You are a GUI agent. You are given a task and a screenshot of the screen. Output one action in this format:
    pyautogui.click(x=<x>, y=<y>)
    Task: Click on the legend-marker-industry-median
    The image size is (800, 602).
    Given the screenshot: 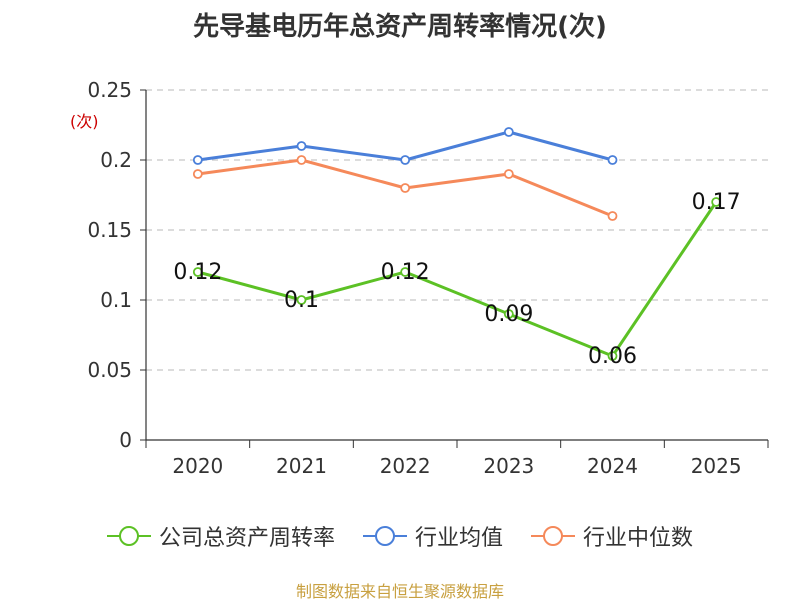 What is the action you would take?
    pyautogui.click(x=553, y=536)
    